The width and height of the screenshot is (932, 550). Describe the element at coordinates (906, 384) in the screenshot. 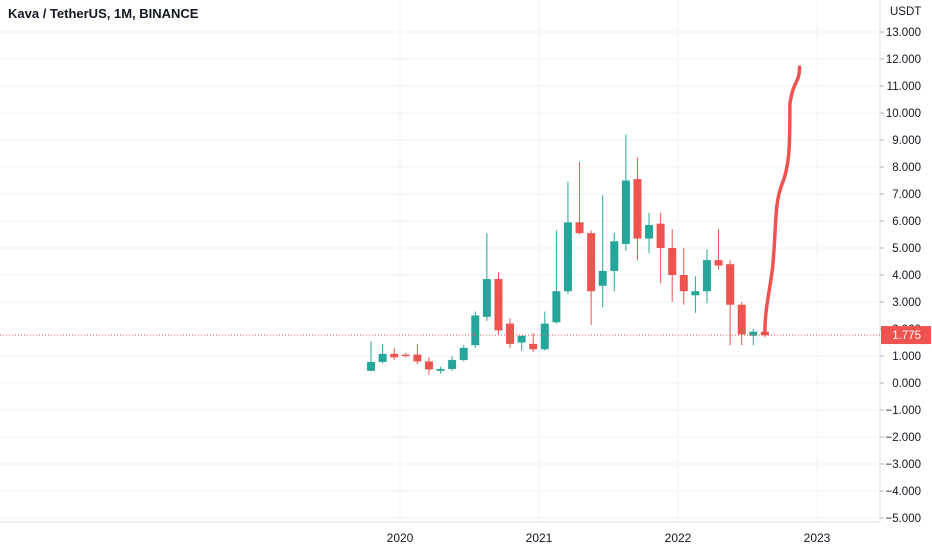

I see `y-tick-label: 0.000` at that location.